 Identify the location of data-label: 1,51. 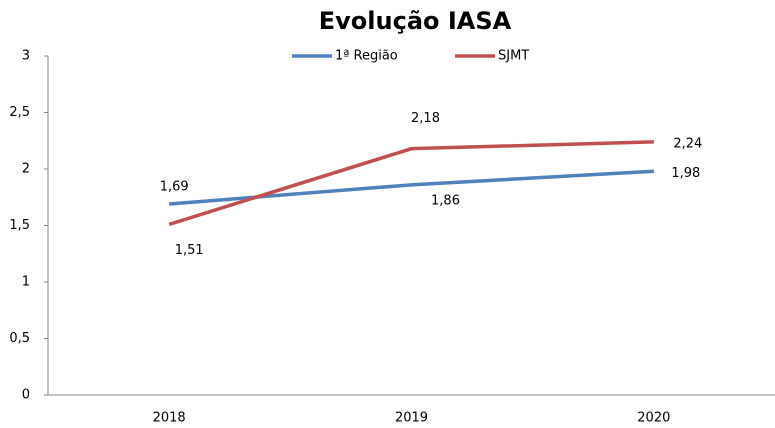
(189, 250).